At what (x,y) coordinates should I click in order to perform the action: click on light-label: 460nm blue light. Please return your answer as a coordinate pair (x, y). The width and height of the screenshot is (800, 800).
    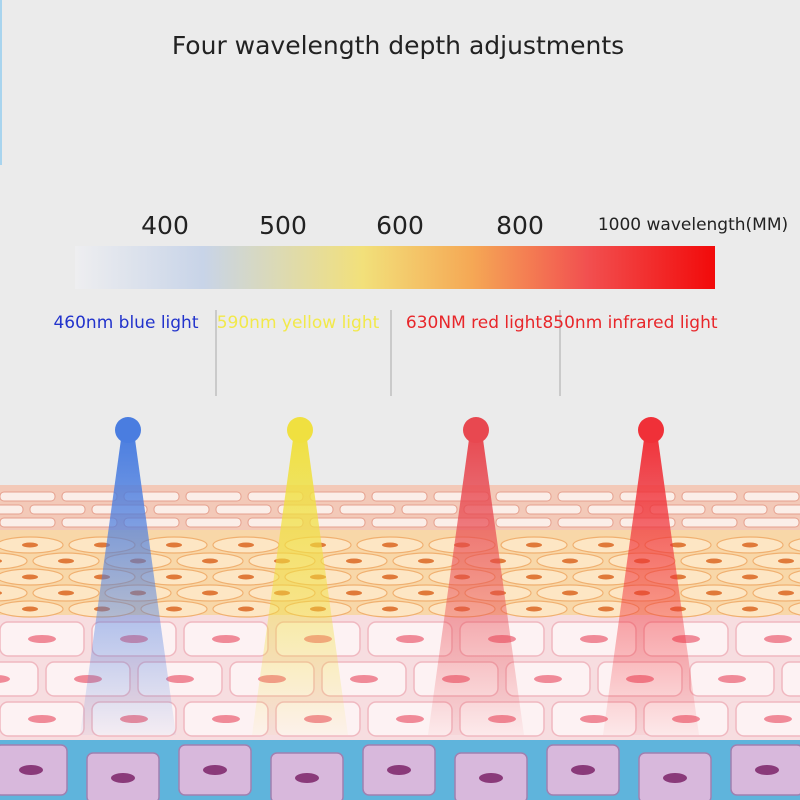
    Looking at the image, I should click on (125, 323).